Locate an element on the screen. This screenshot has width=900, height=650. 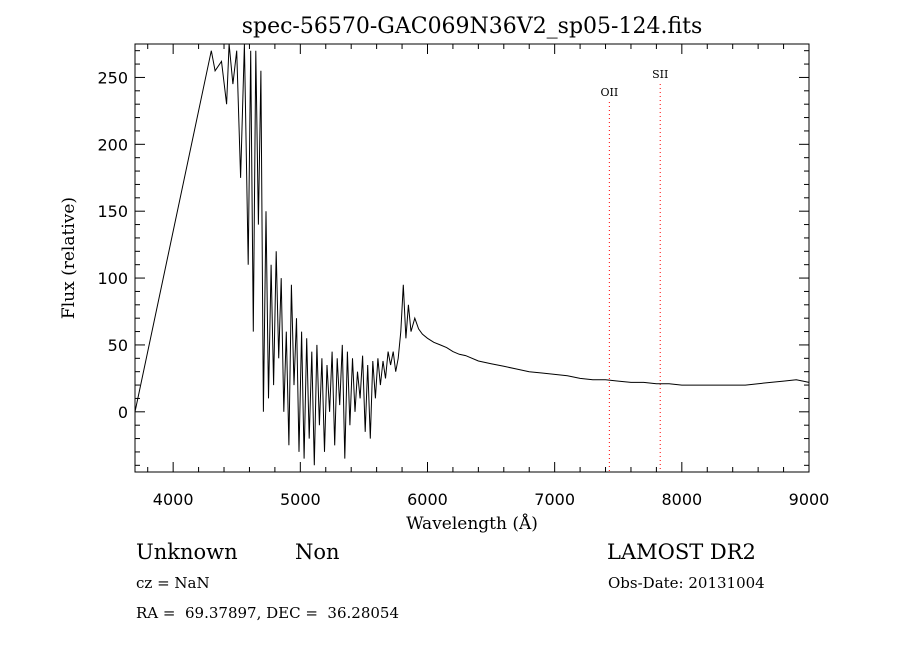
coordinates: RA = 69.37897, DEC = 36.28054 is located at coordinates (268, 613).